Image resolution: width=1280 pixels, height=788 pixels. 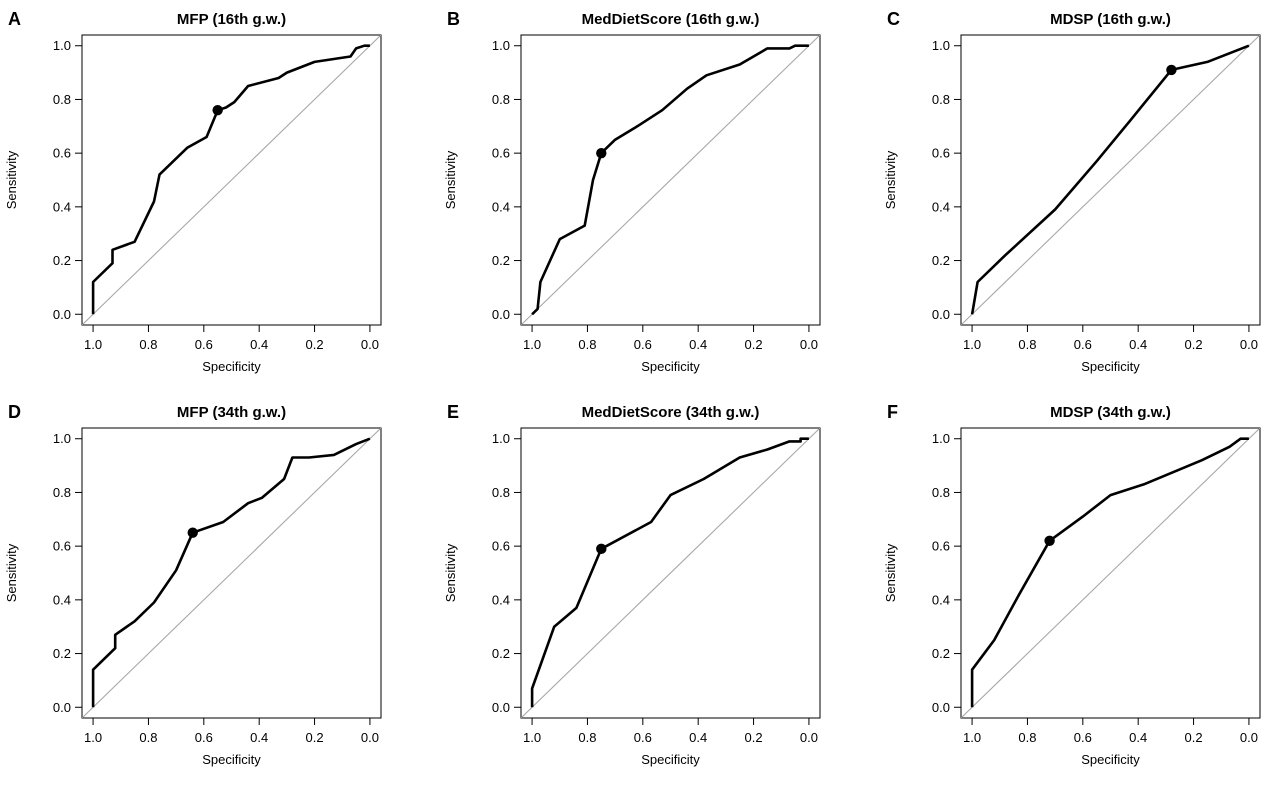 I want to click on panel-letter: D, so click(x=14, y=412).